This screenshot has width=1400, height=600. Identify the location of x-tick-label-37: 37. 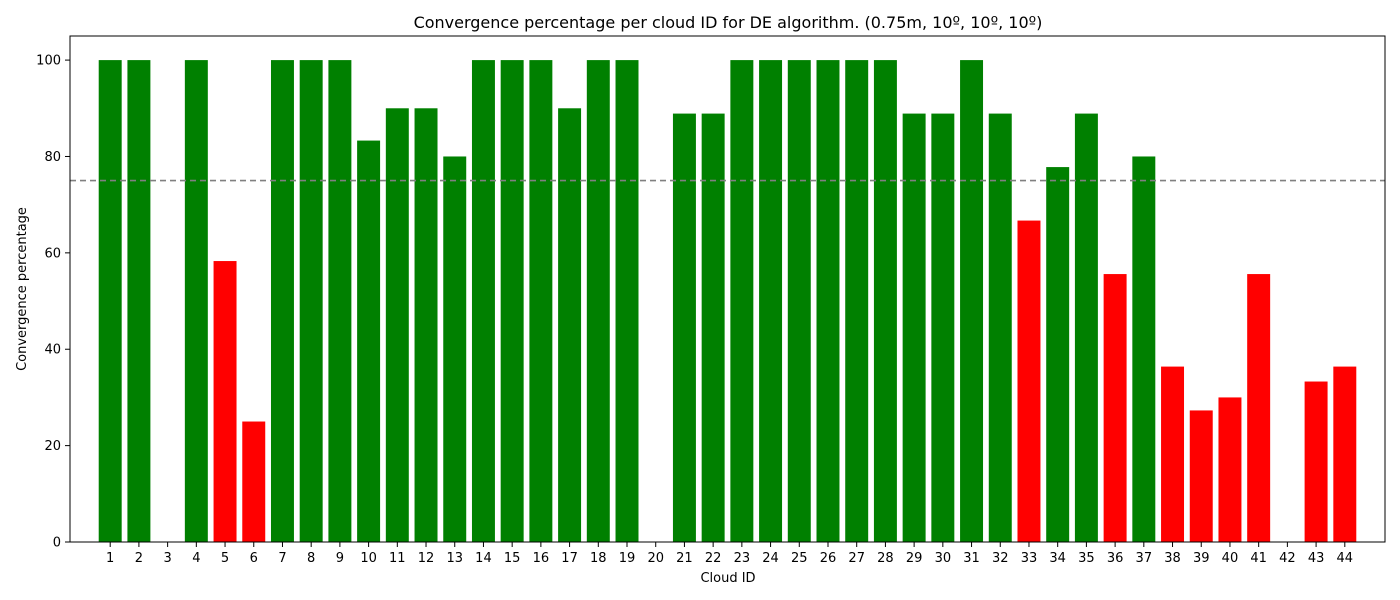
(1144, 558).